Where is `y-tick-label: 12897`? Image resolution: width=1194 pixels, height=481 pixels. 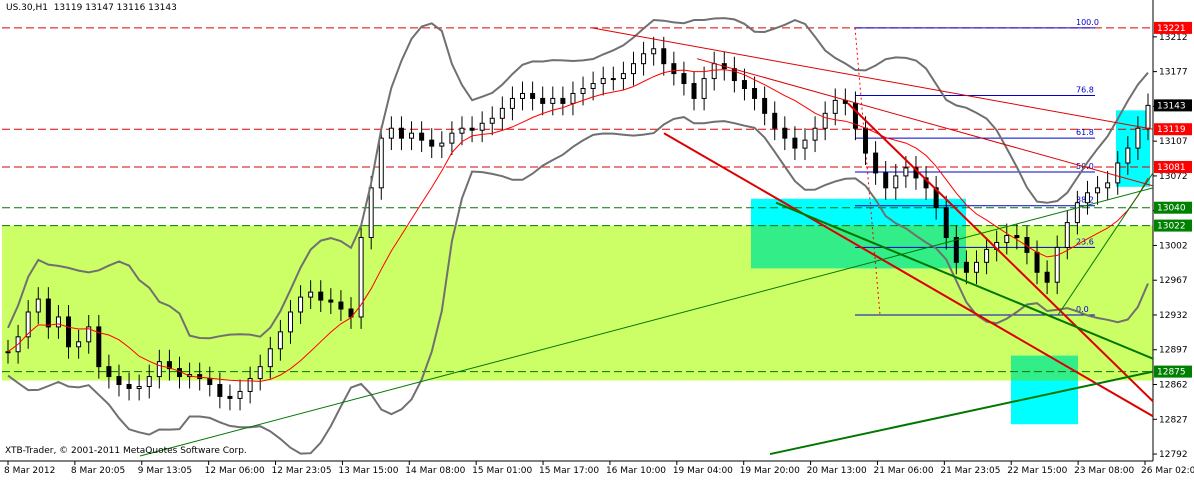 y-tick-label: 12897 is located at coordinates (1173, 351).